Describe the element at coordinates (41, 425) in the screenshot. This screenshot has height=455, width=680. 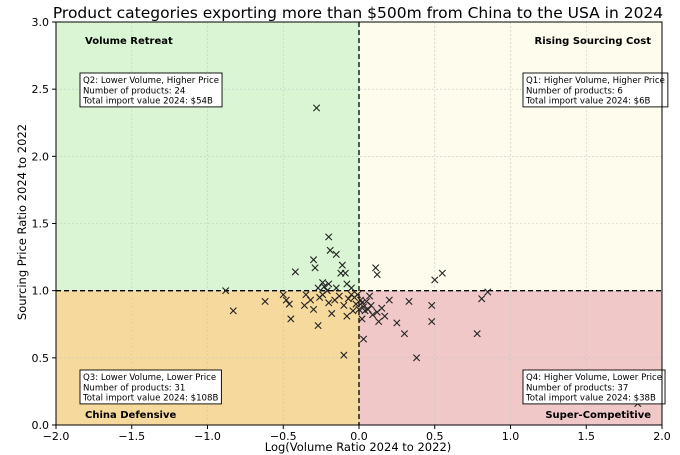
I see `y-tick-label: 0.0` at that location.